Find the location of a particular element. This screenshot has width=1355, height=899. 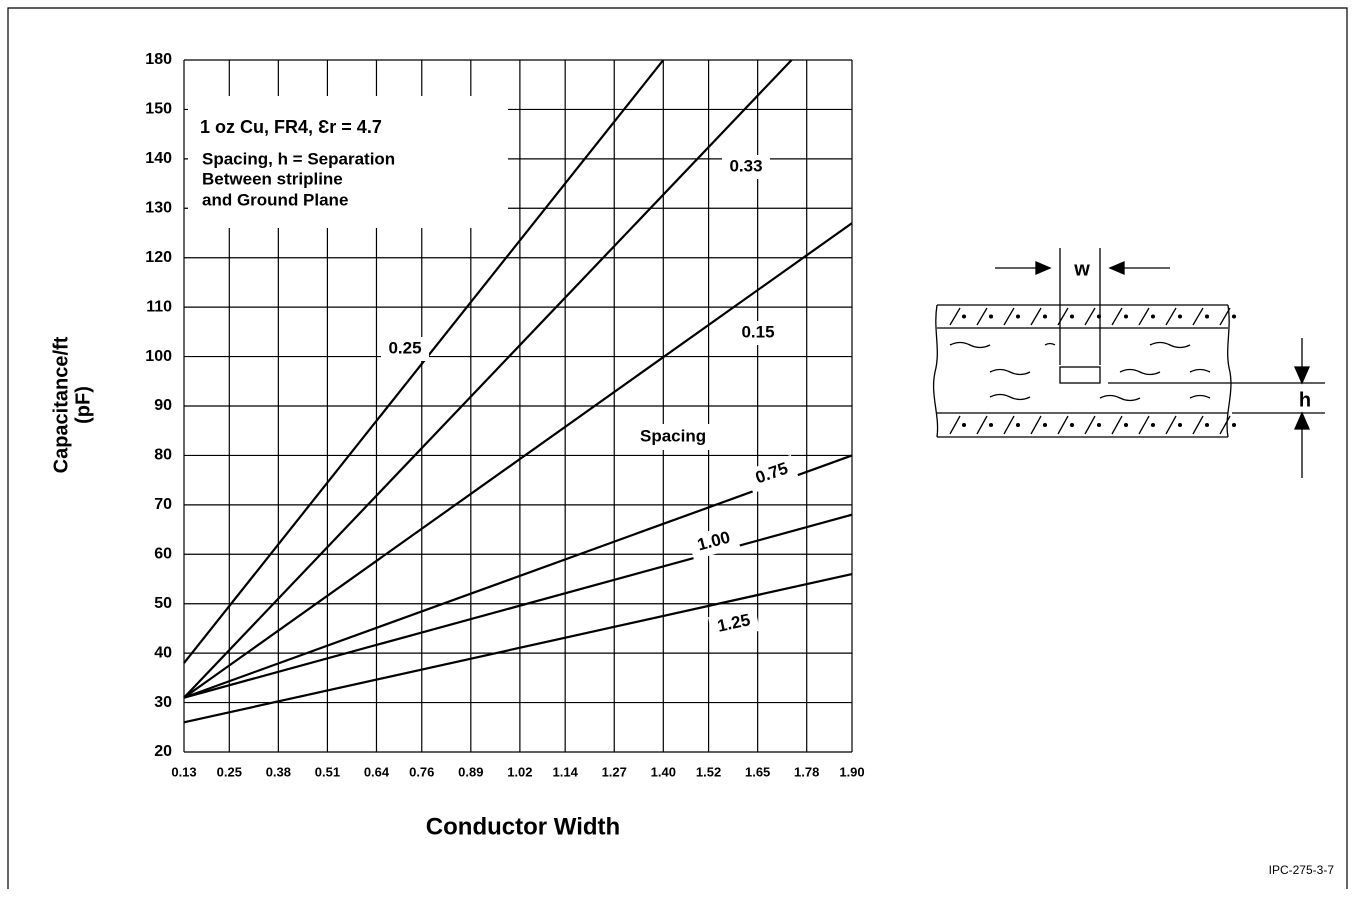

y-tick-label: 30 is located at coordinates (163, 702).